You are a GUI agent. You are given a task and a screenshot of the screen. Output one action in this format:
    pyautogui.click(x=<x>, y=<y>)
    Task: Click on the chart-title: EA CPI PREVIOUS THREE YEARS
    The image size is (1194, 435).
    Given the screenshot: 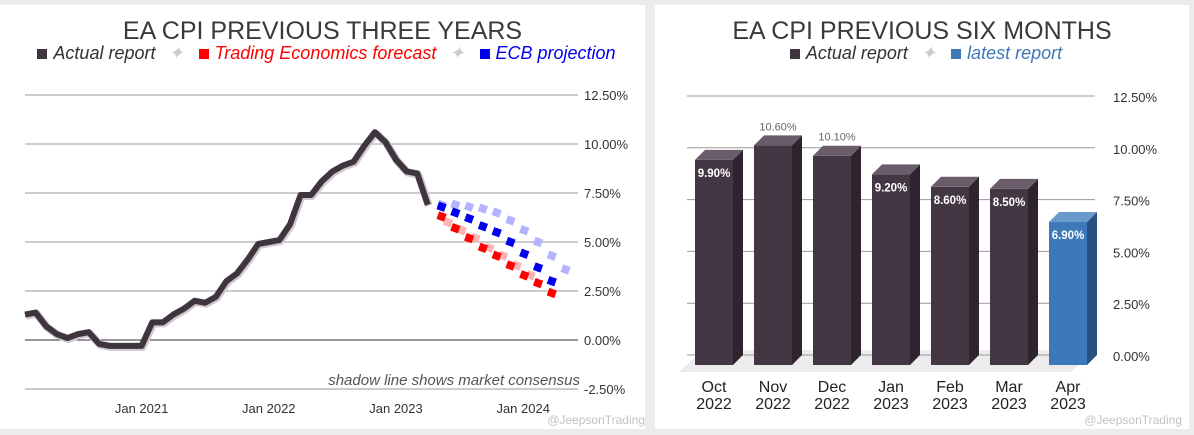 What is the action you would take?
    pyautogui.click(x=322, y=31)
    